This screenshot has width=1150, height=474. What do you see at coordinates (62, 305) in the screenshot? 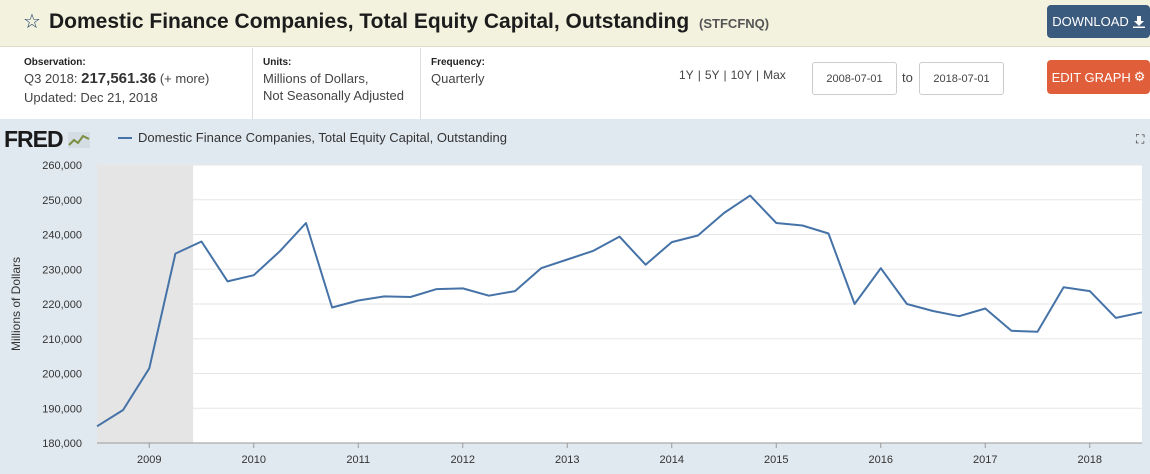
I see `y-tick-label: 220,000` at bounding box center [62, 305].